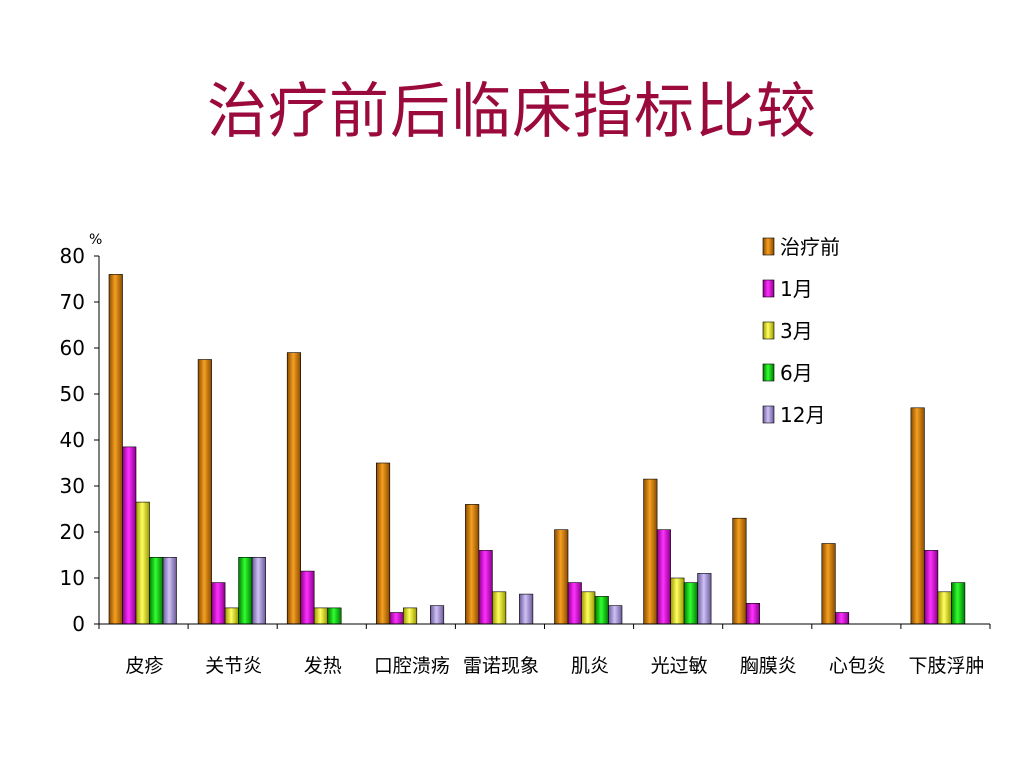 This screenshot has height=768, width=1024. I want to click on bar-光过敏-1月, so click(663, 577).